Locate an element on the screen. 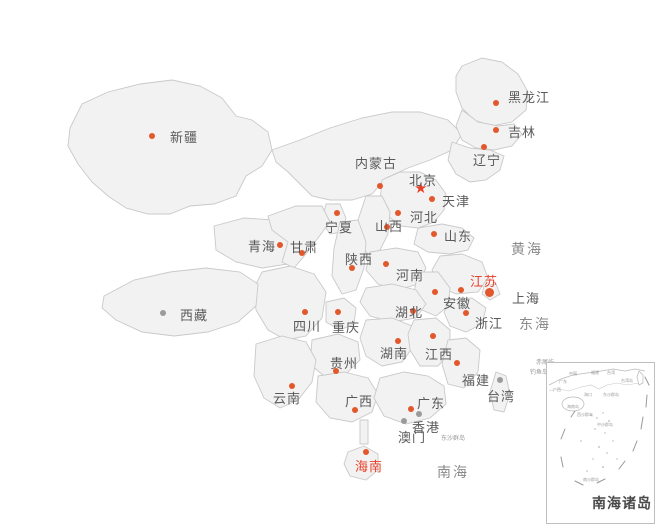 The image size is (655, 525). province-shape-jiangxi is located at coordinates (429, 342).